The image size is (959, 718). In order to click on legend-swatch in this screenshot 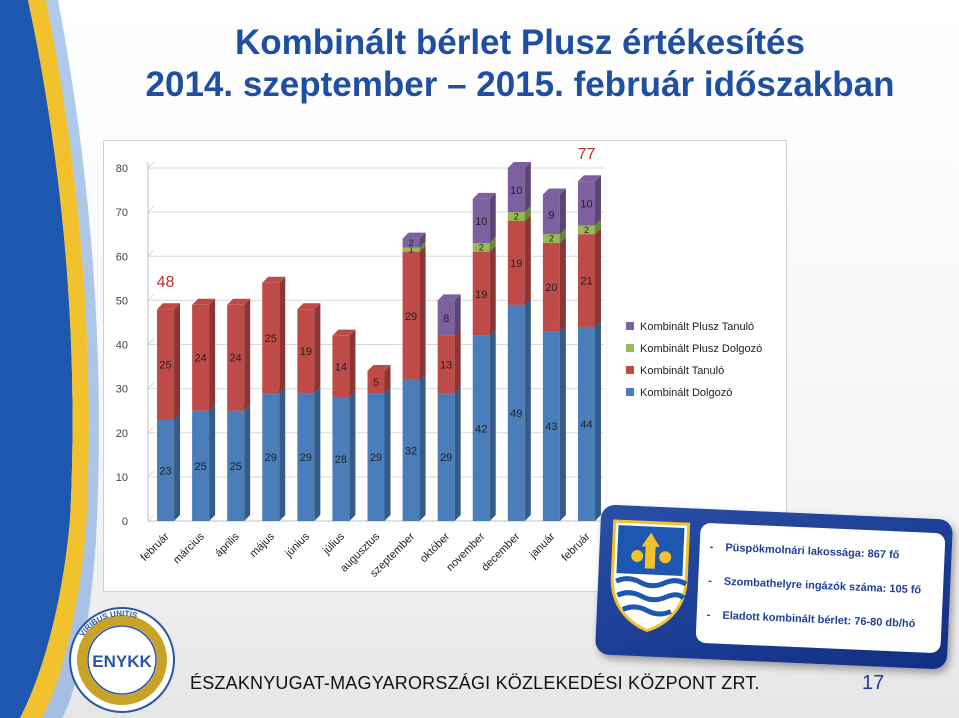, I will do `click(630, 348)`.